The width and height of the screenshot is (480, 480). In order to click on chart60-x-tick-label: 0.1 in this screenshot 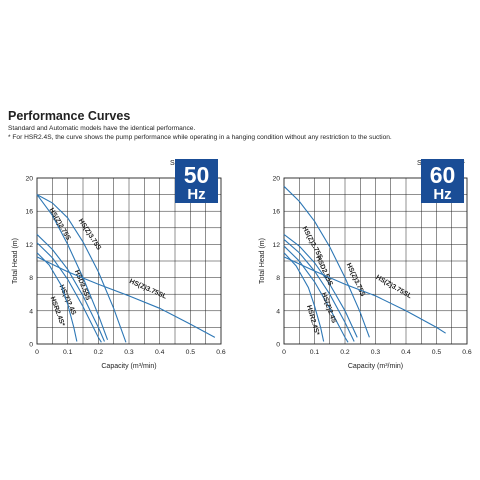, I will do `click(315, 352)`.